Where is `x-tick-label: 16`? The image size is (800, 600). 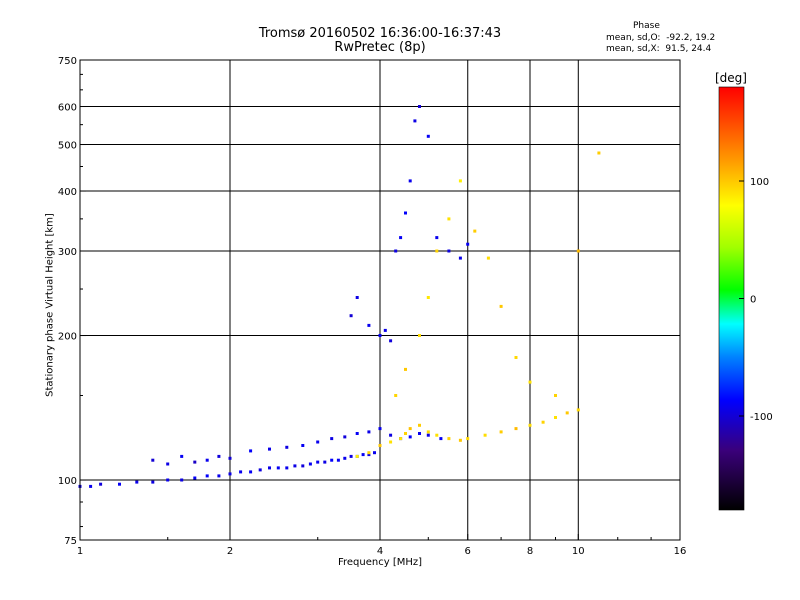 x-tick-label: 16 is located at coordinates (680, 551).